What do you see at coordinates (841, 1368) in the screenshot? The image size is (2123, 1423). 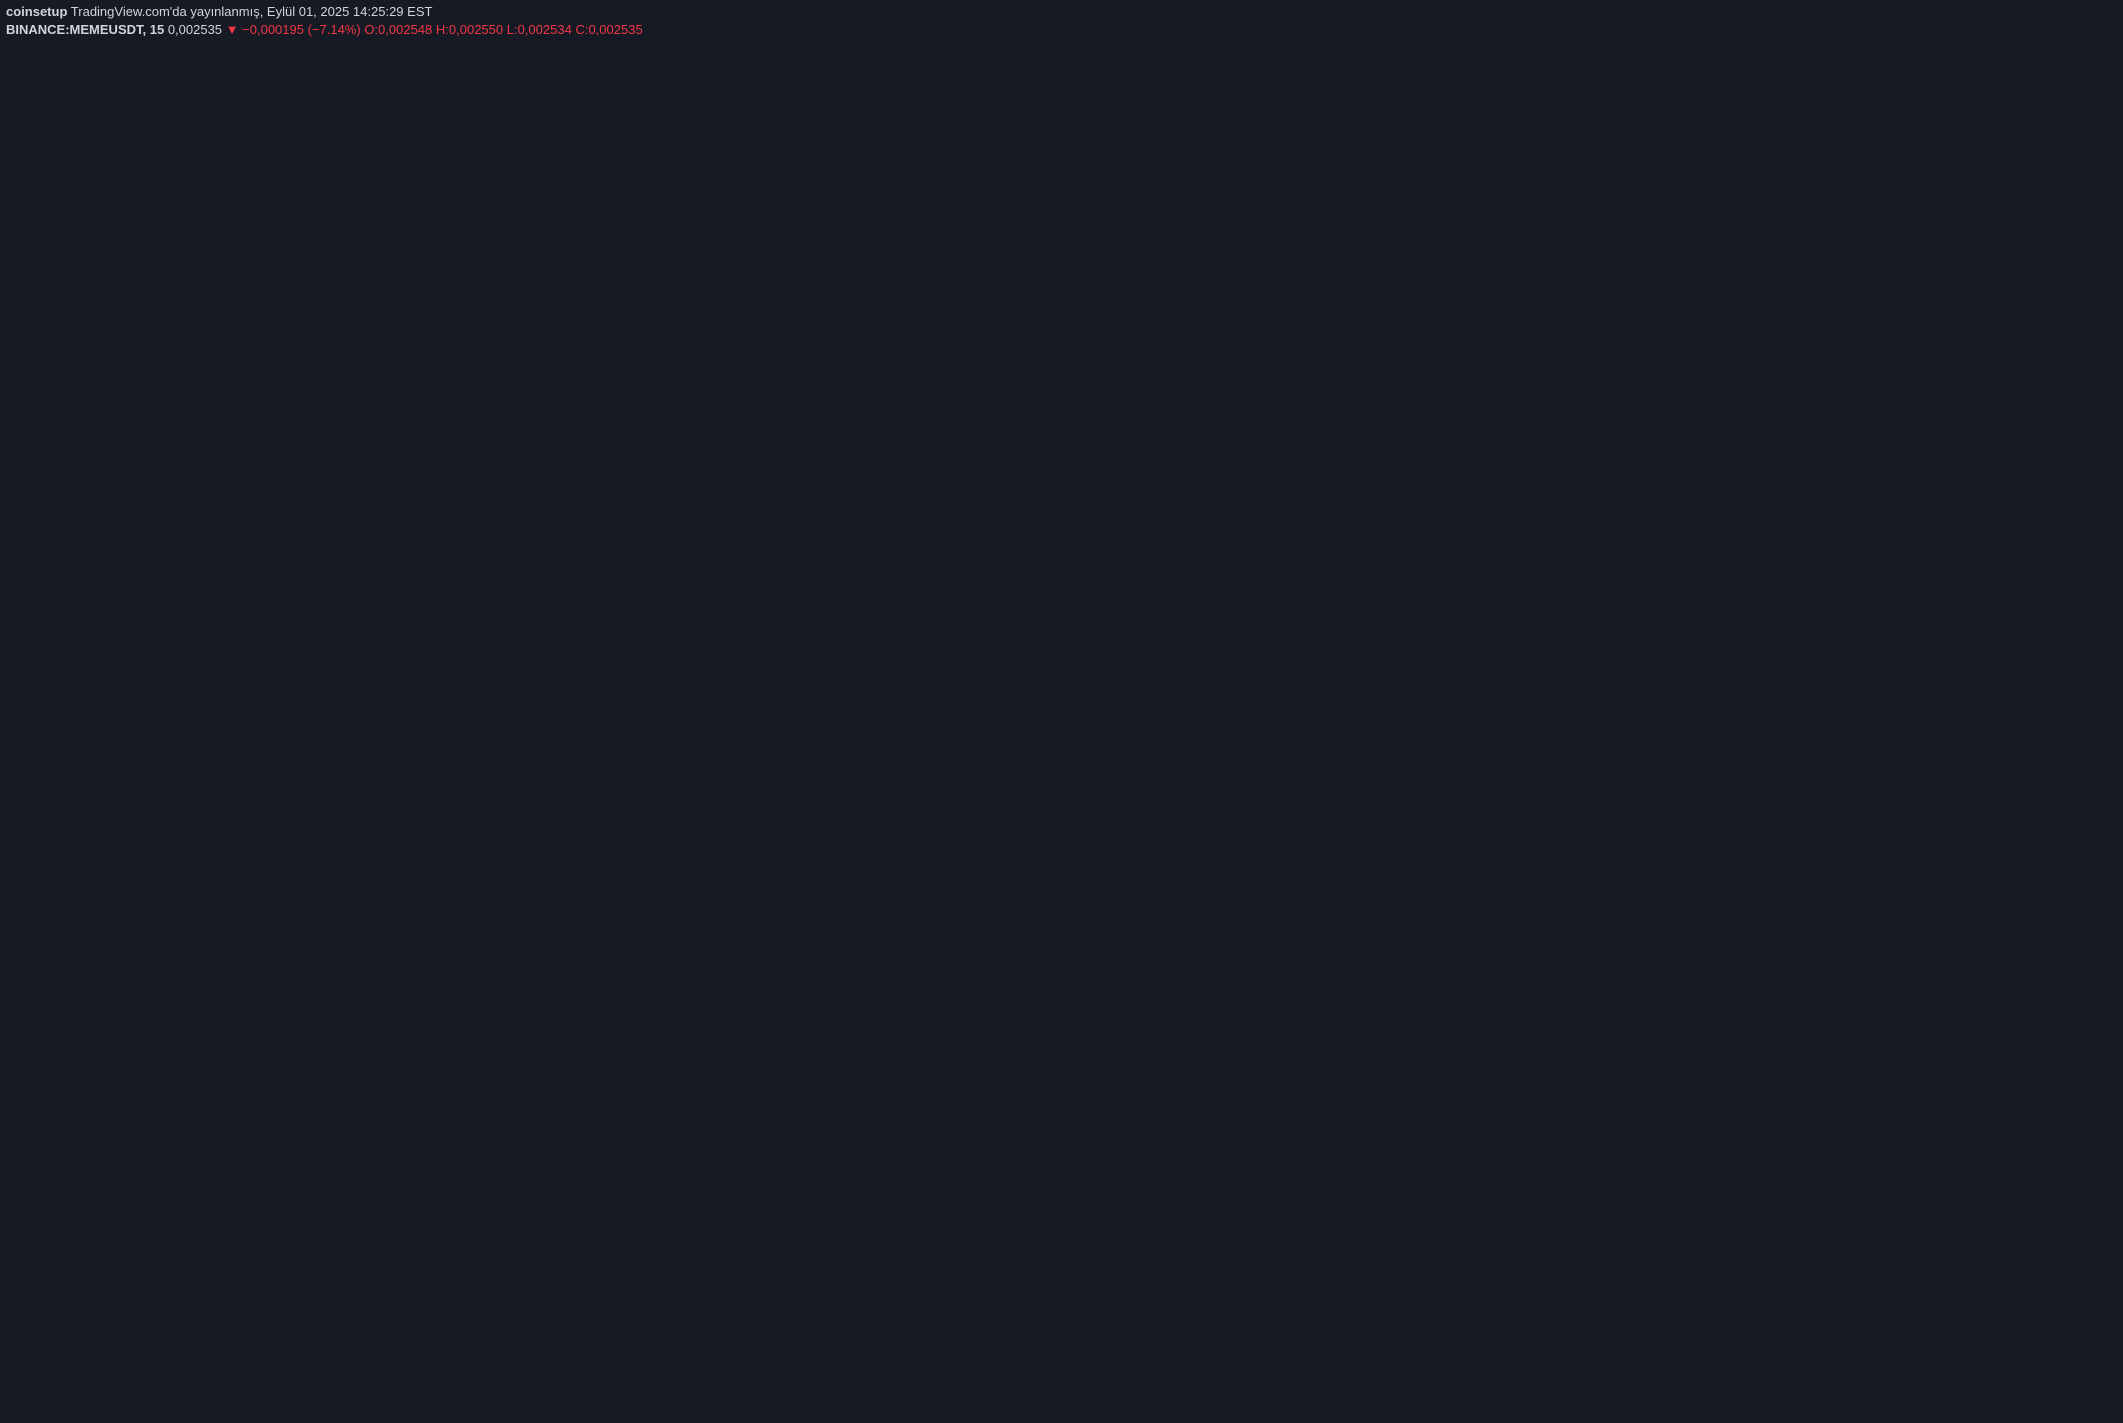 I see `x-tick-label: 28` at bounding box center [841, 1368].